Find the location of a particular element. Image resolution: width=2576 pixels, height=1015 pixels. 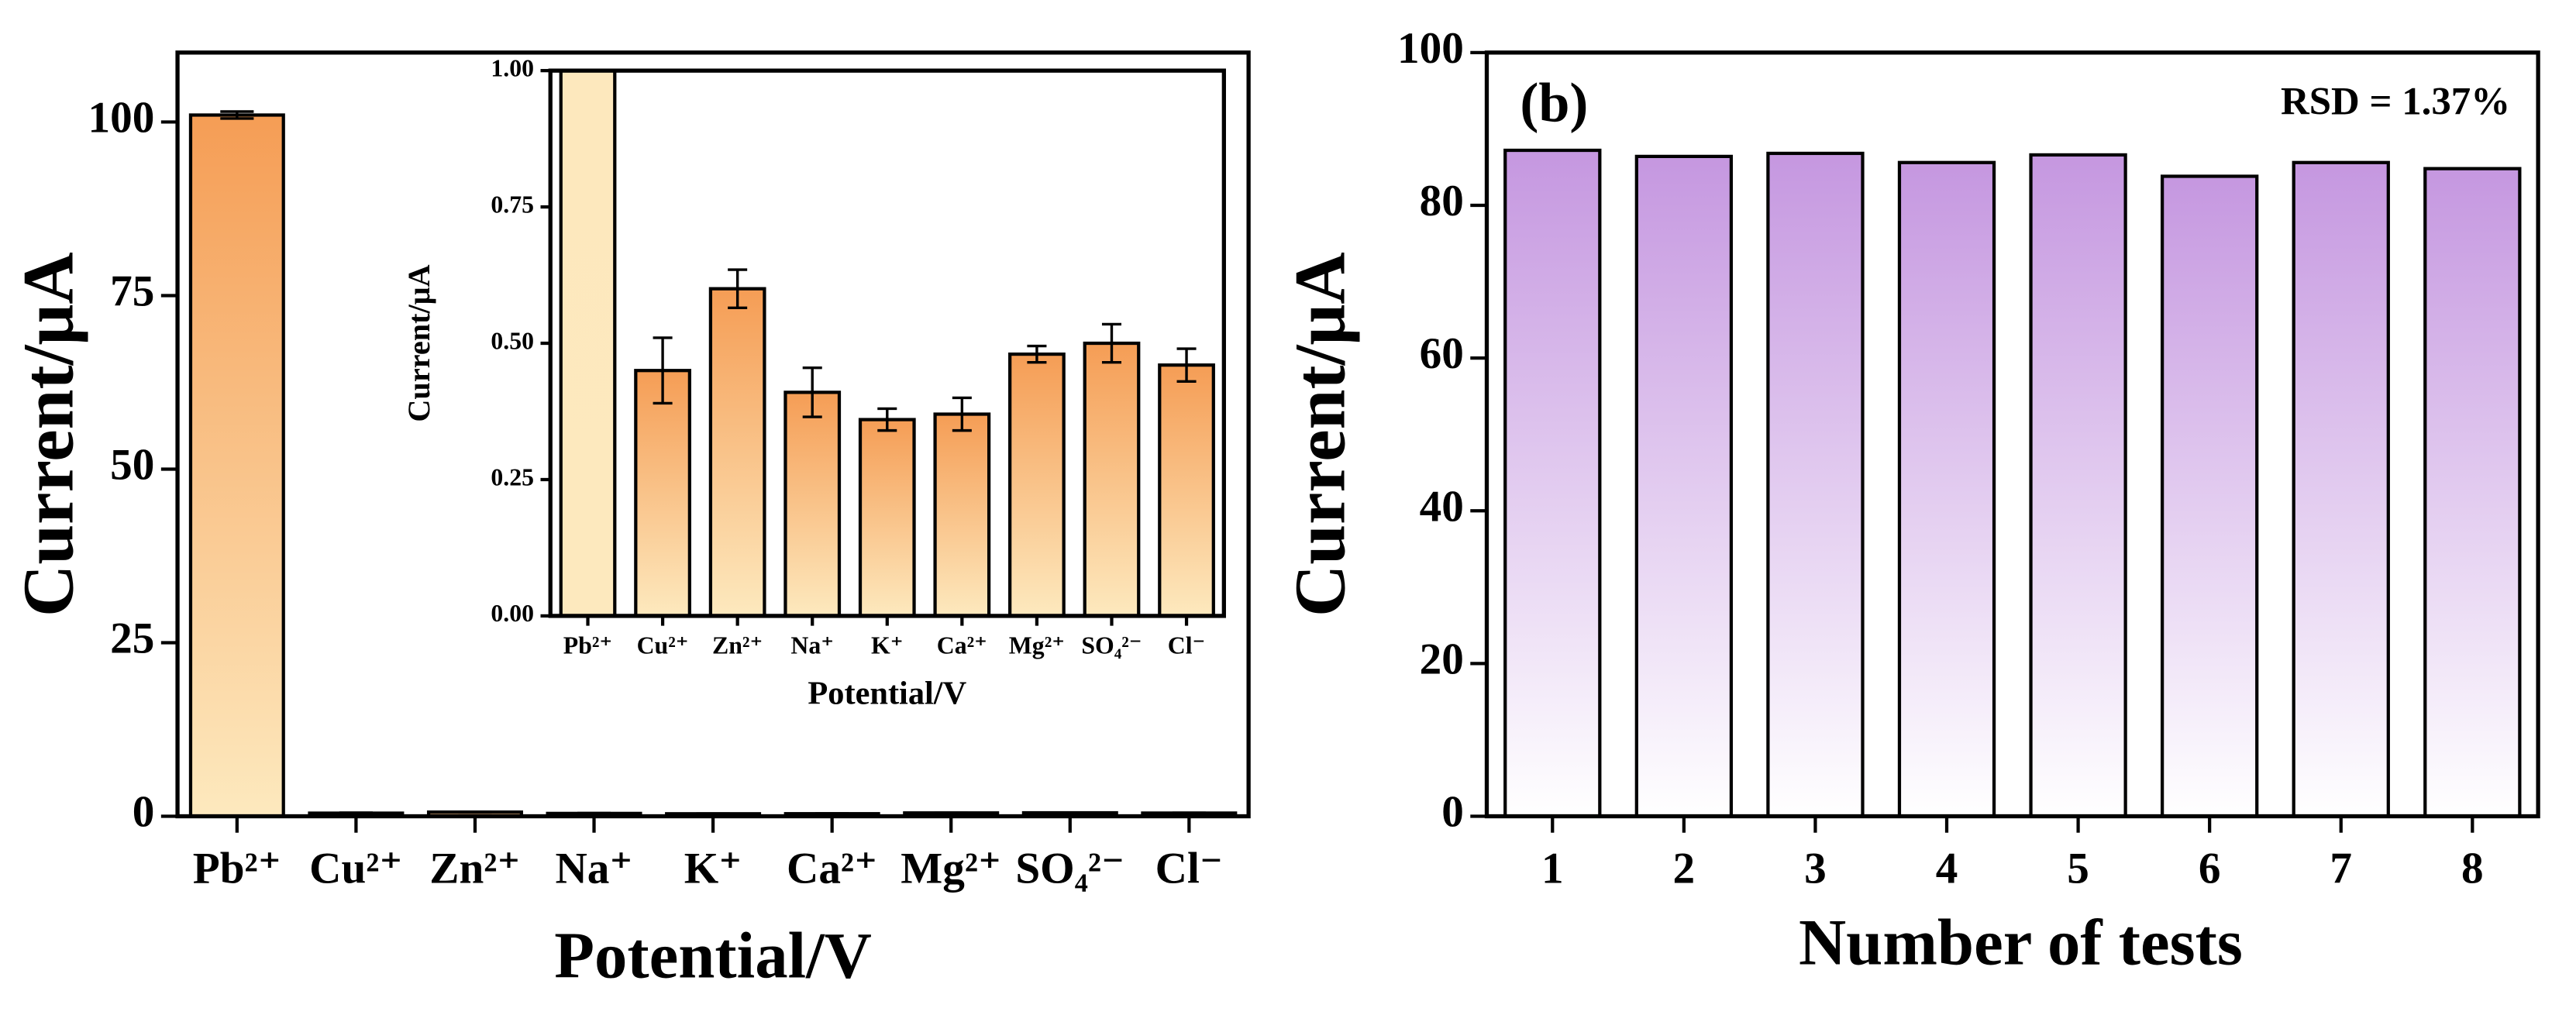

y-tick-label: 0.75 is located at coordinates (512, 204).